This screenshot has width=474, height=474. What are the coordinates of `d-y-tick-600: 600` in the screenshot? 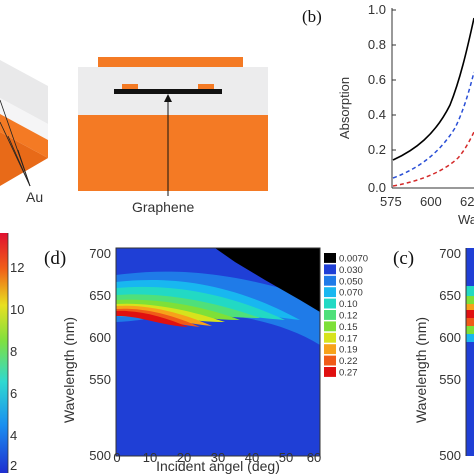 It's located at (100, 337).